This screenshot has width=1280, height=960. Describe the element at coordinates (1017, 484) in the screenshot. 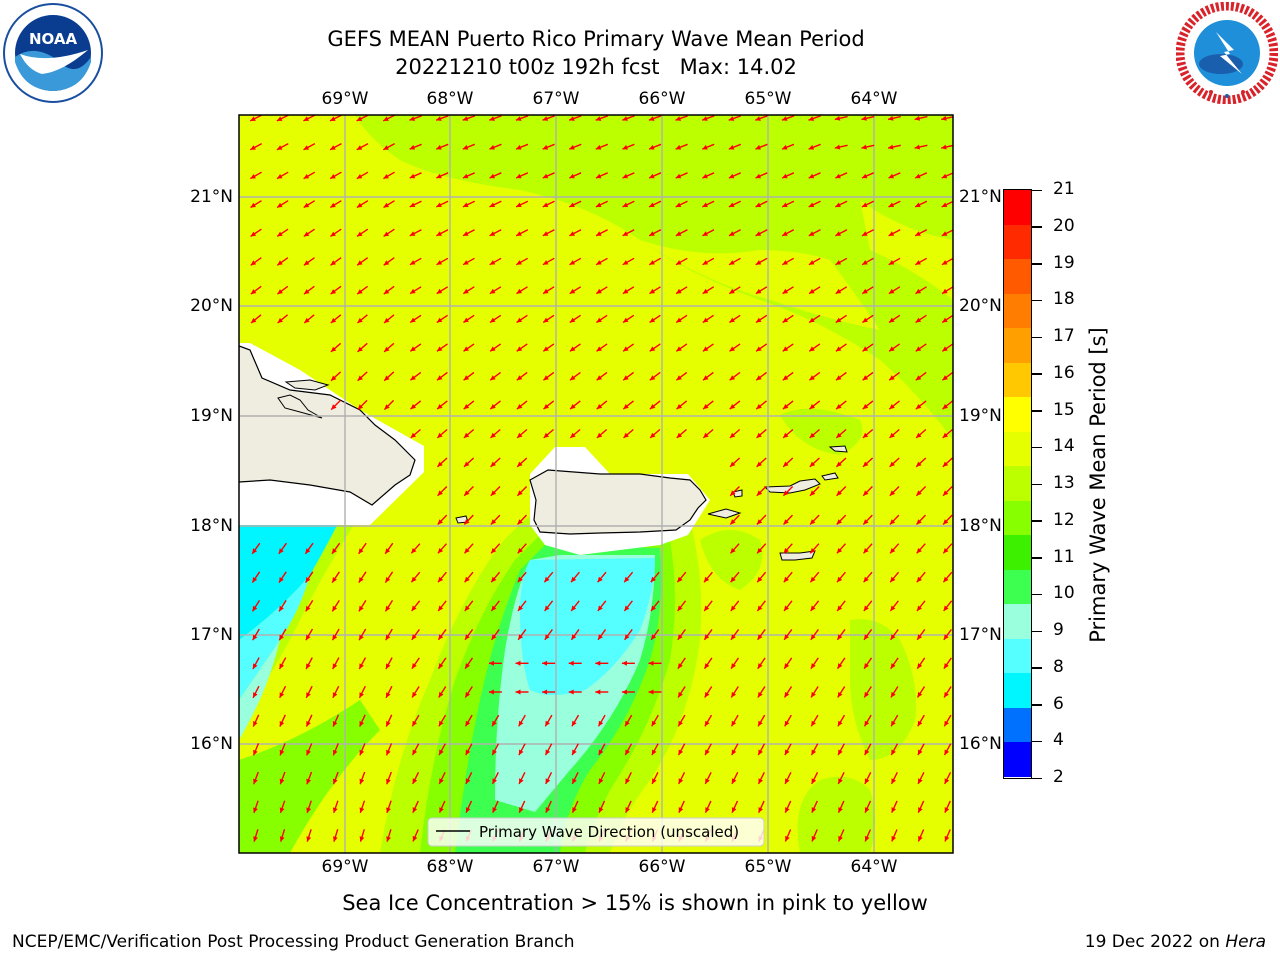

I see `colorbar` at that location.